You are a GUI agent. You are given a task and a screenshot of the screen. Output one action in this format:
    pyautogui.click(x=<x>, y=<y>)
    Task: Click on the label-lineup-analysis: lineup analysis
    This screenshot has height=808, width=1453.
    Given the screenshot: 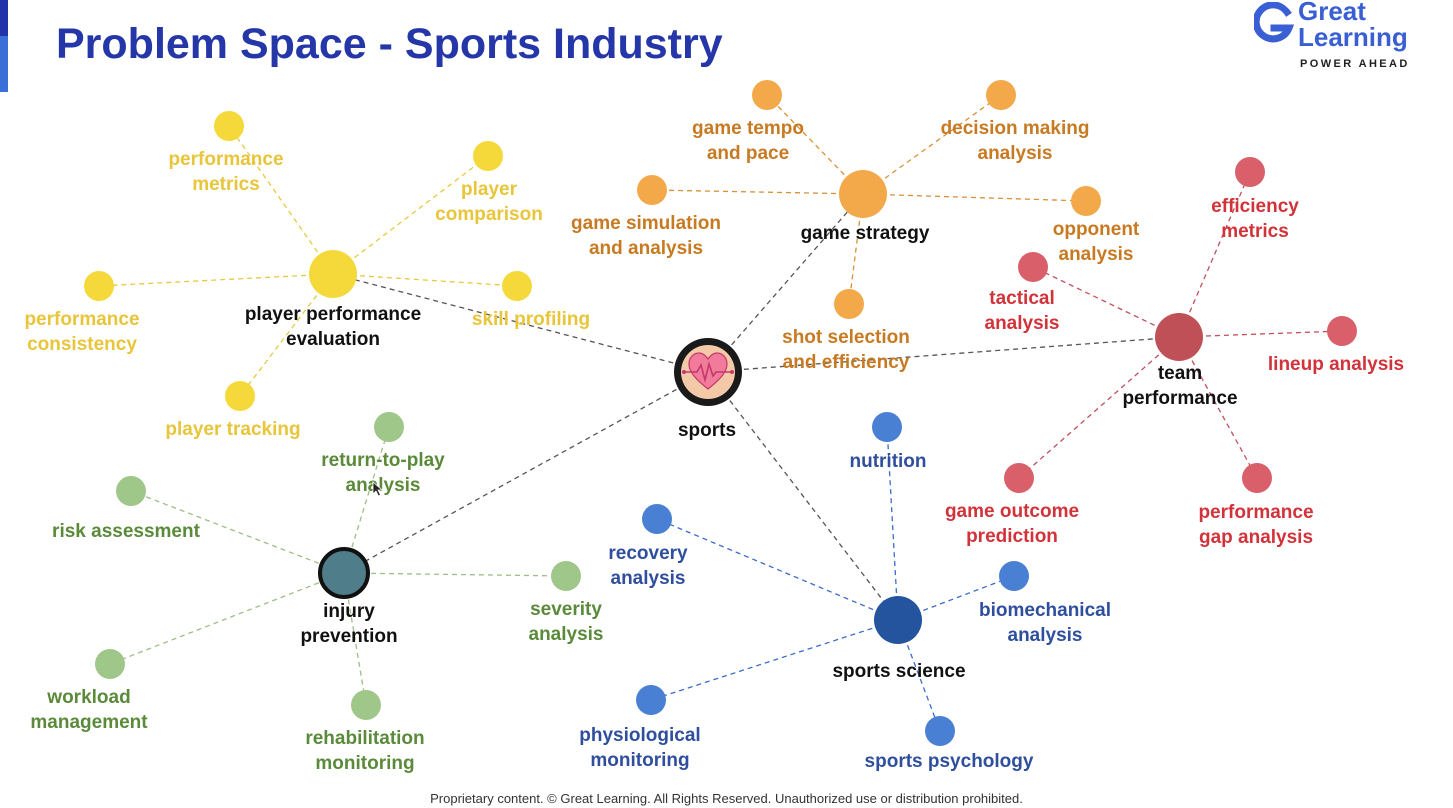 What is the action you would take?
    pyautogui.click(x=1336, y=364)
    